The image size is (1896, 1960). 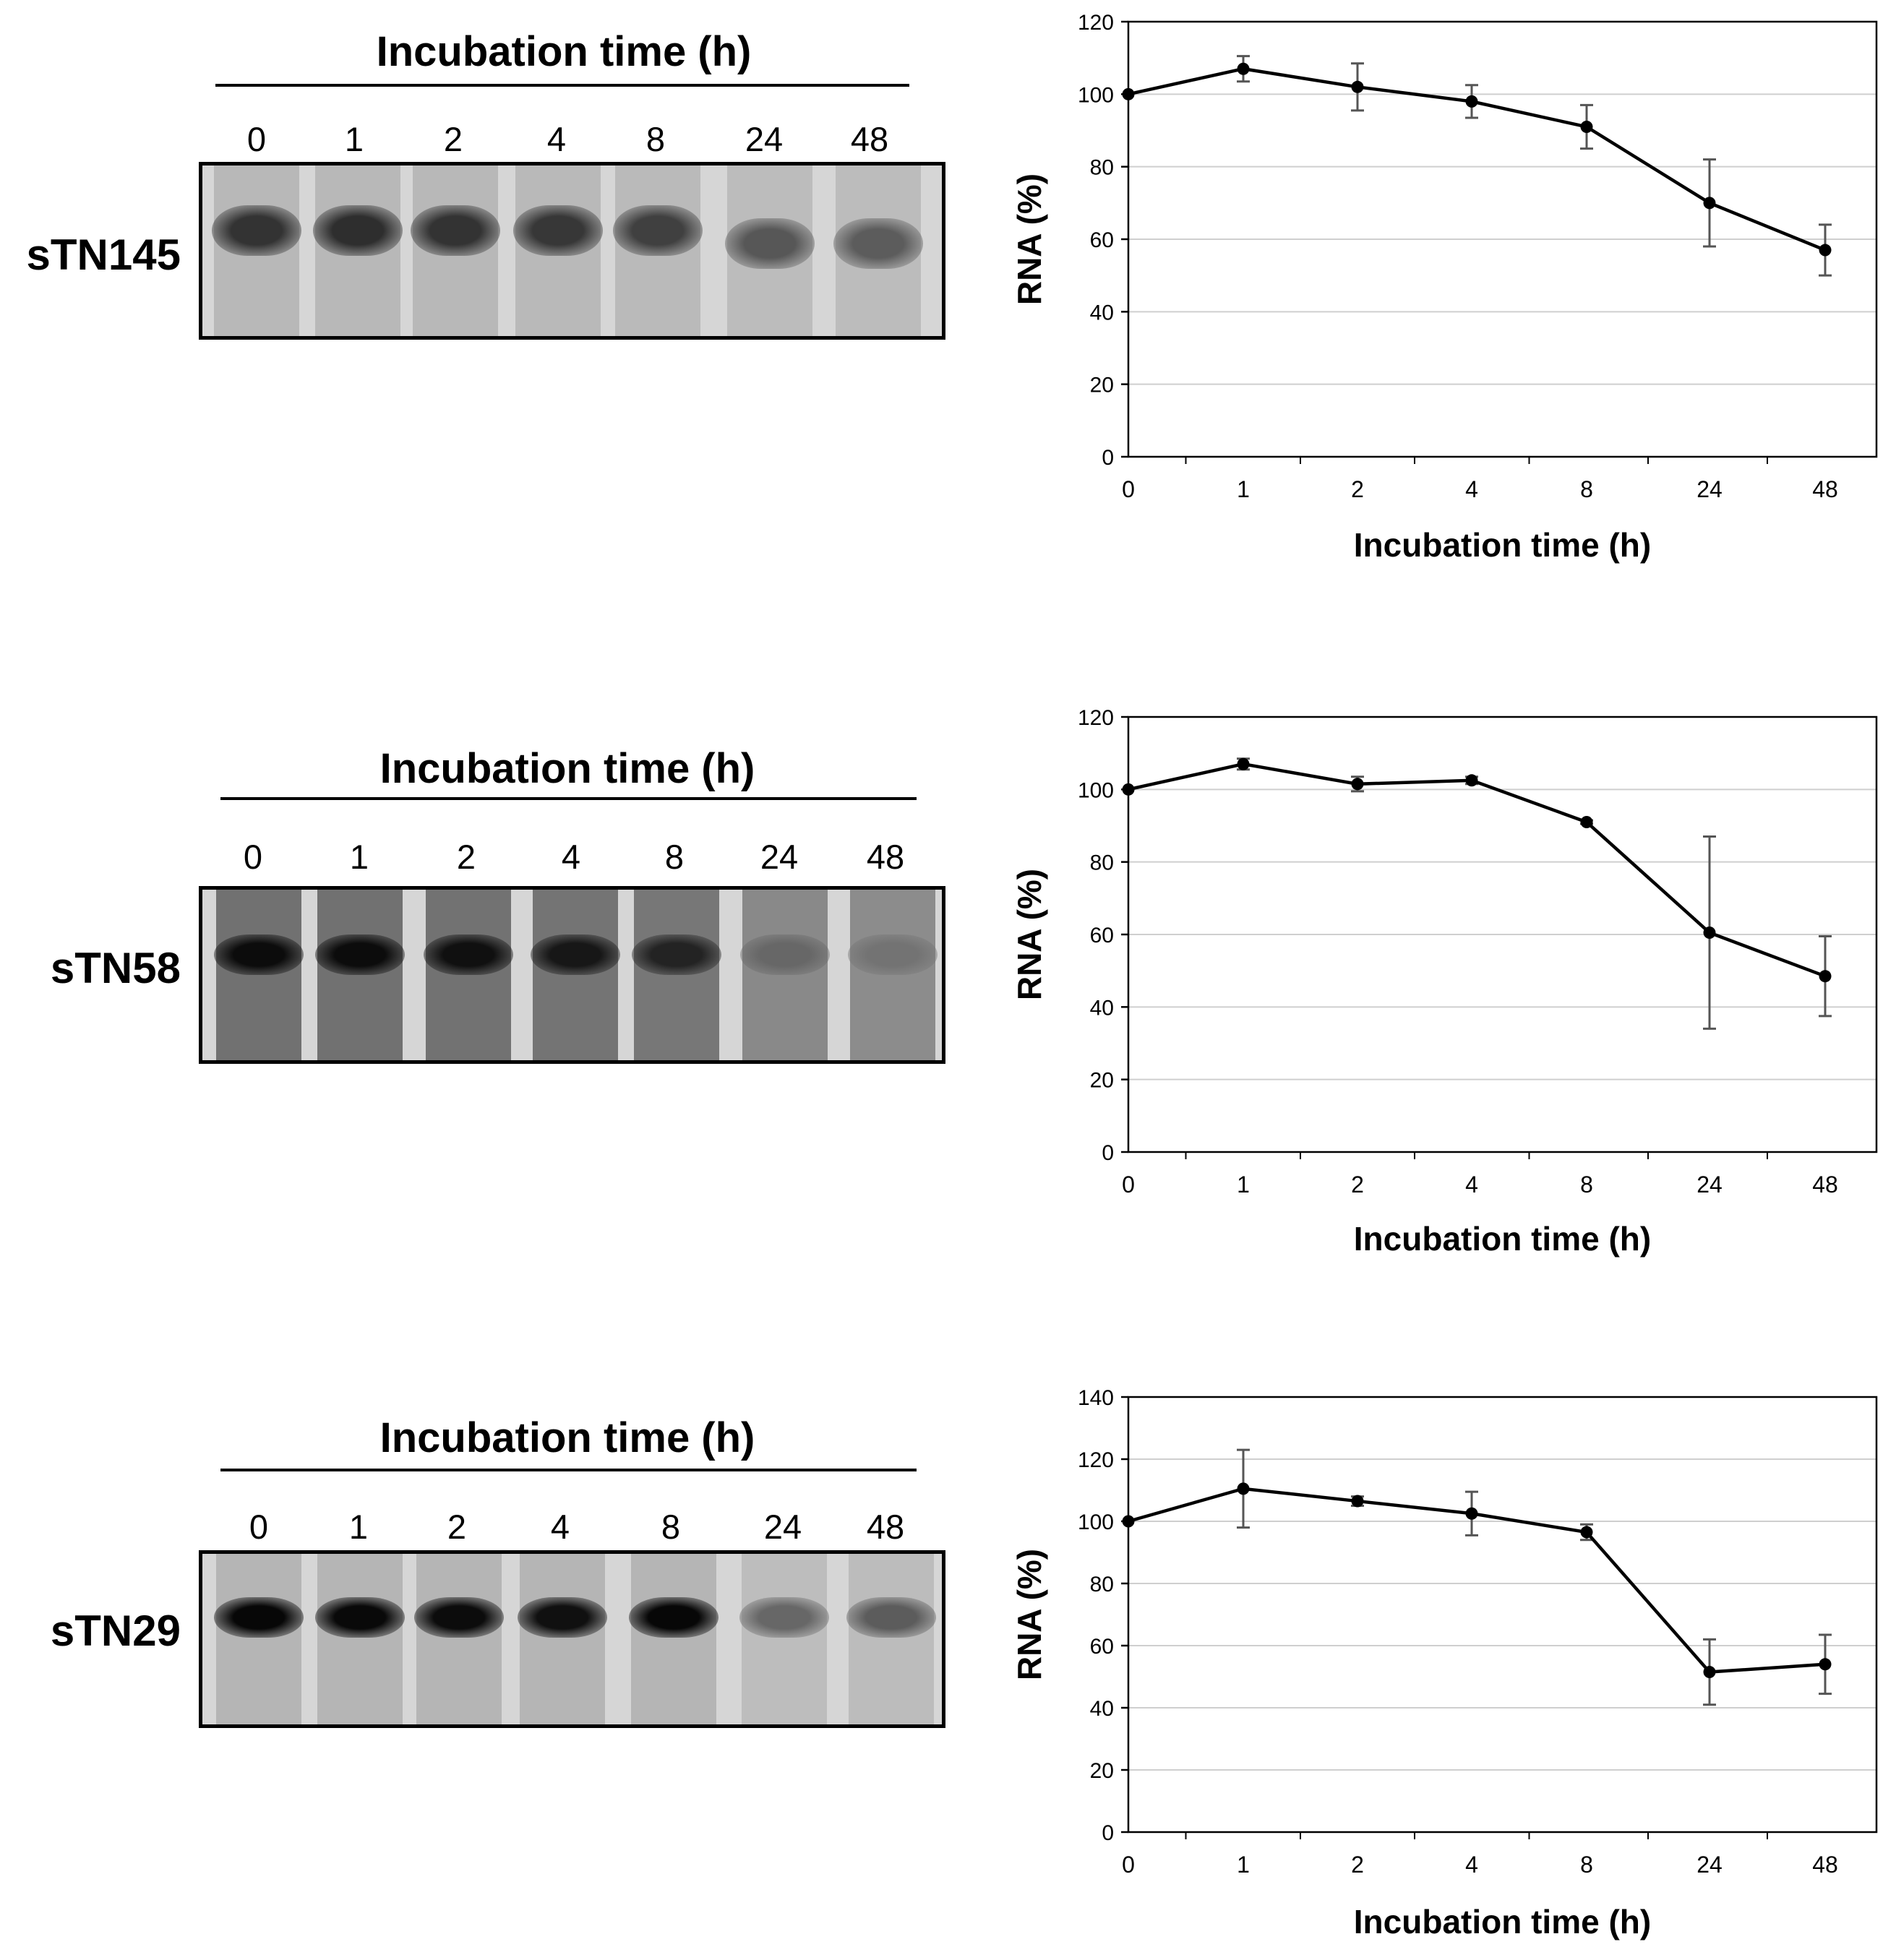 What do you see at coordinates (1102, 385) in the screenshot?
I see `y-tick-label: 20` at bounding box center [1102, 385].